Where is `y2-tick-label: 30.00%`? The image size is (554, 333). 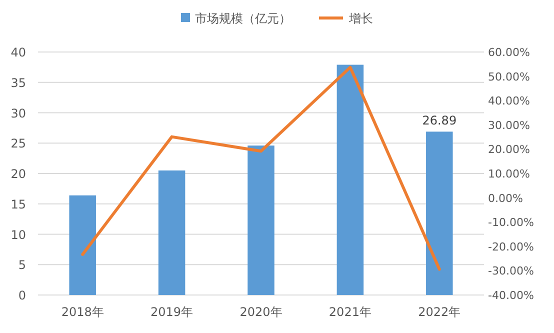
y2-tick-label: 30.00% is located at coordinates (509, 125).